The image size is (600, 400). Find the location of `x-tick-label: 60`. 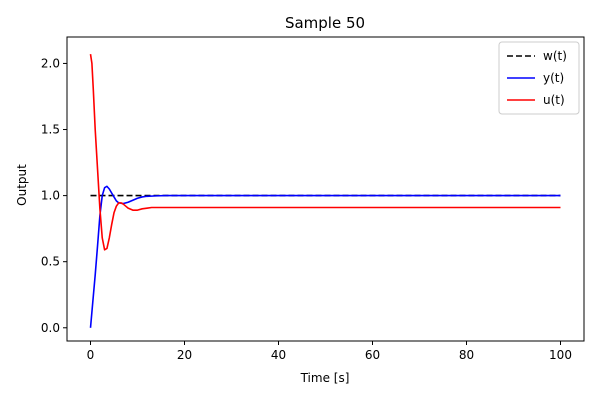

x-tick-label: 60 is located at coordinates (372, 355).